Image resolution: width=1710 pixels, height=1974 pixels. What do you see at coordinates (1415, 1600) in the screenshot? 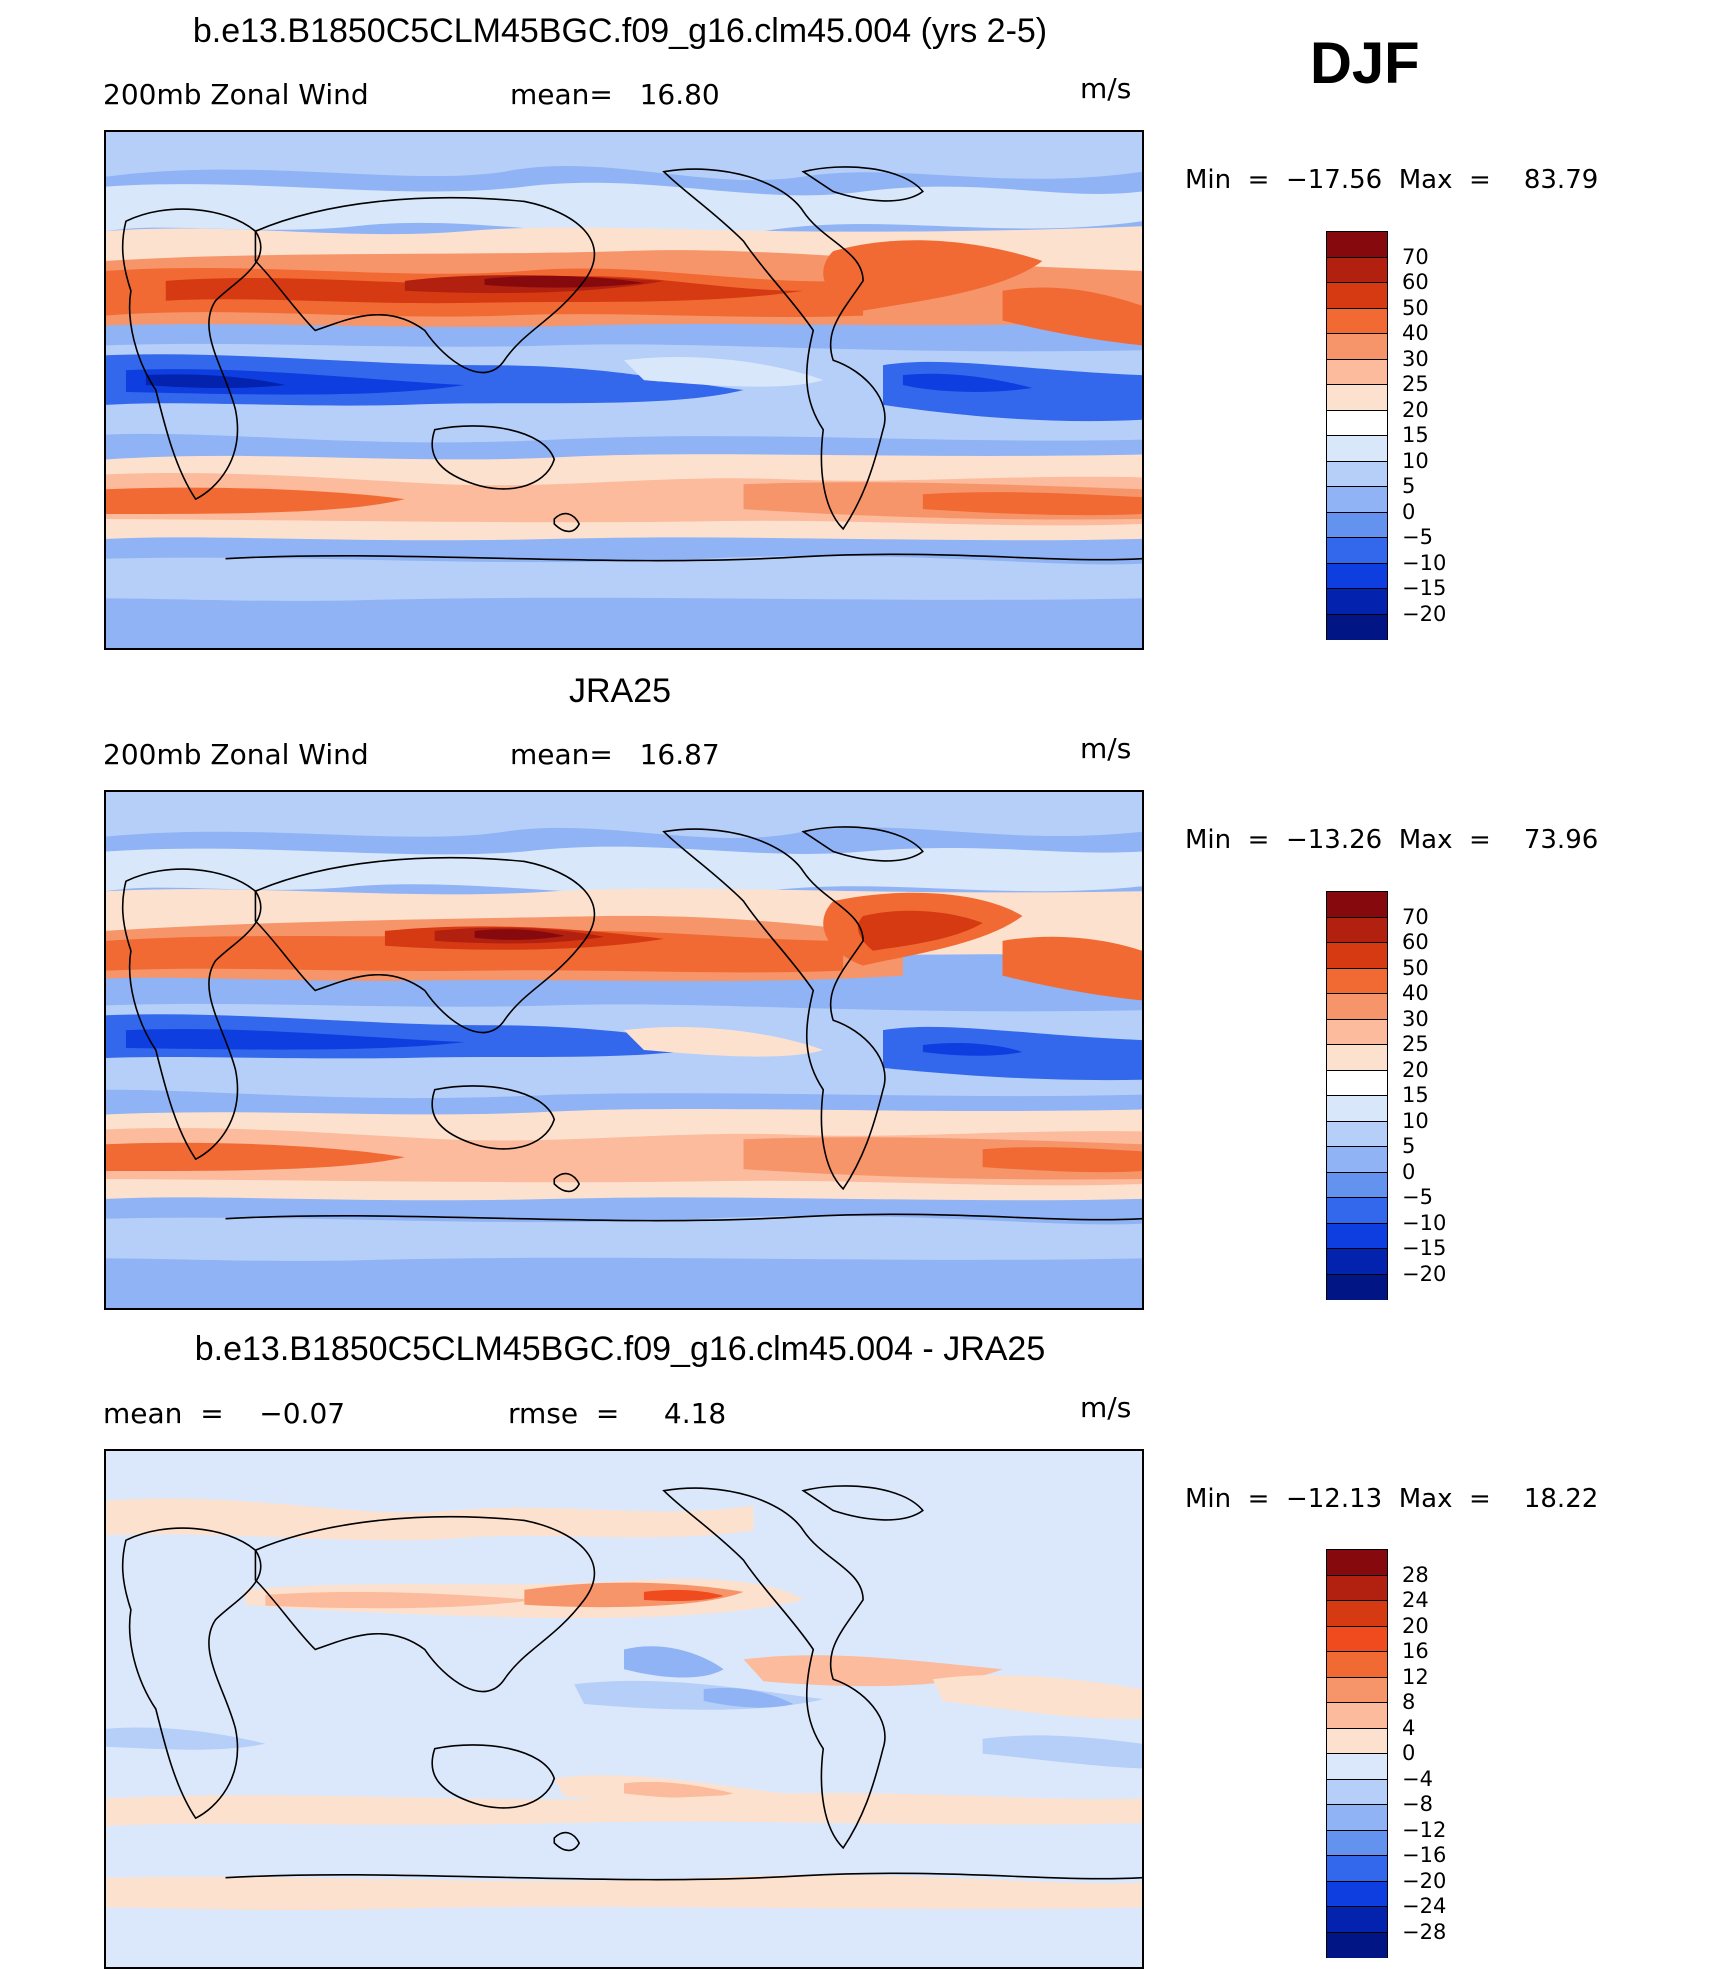
I see `colorbar-tick-label: 24` at bounding box center [1415, 1600].